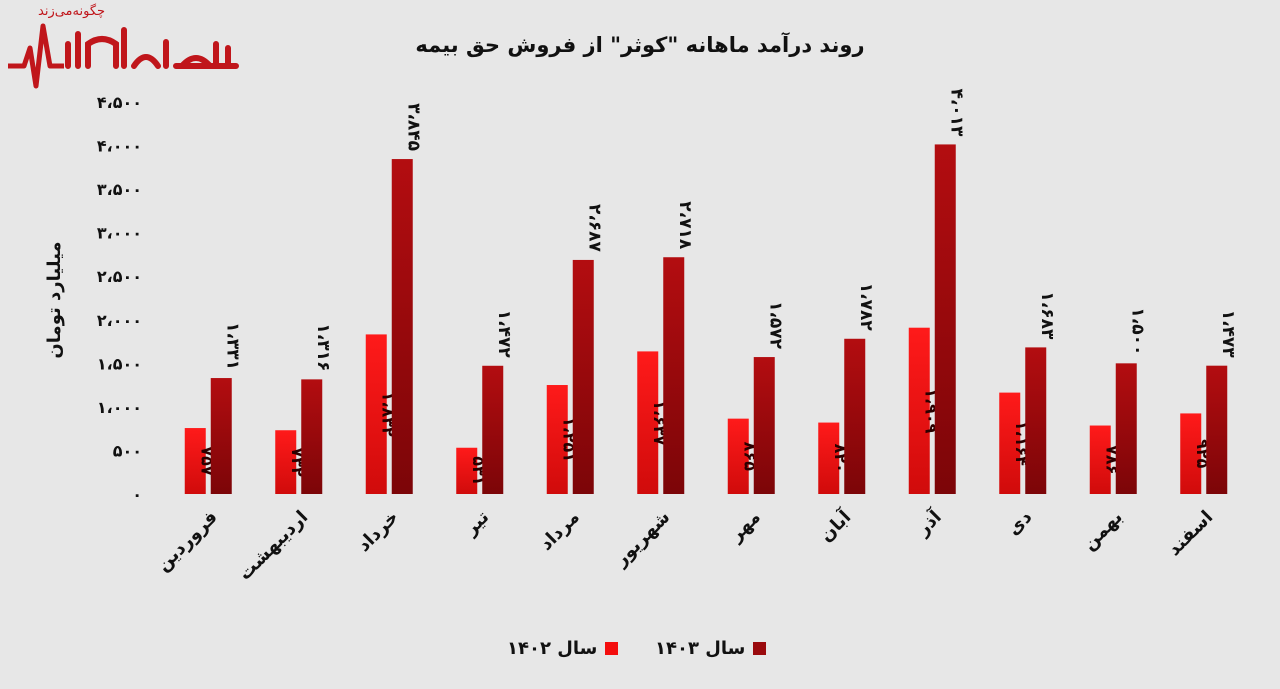  I want to click on x-tick-label: فروردین, so click(187, 541).